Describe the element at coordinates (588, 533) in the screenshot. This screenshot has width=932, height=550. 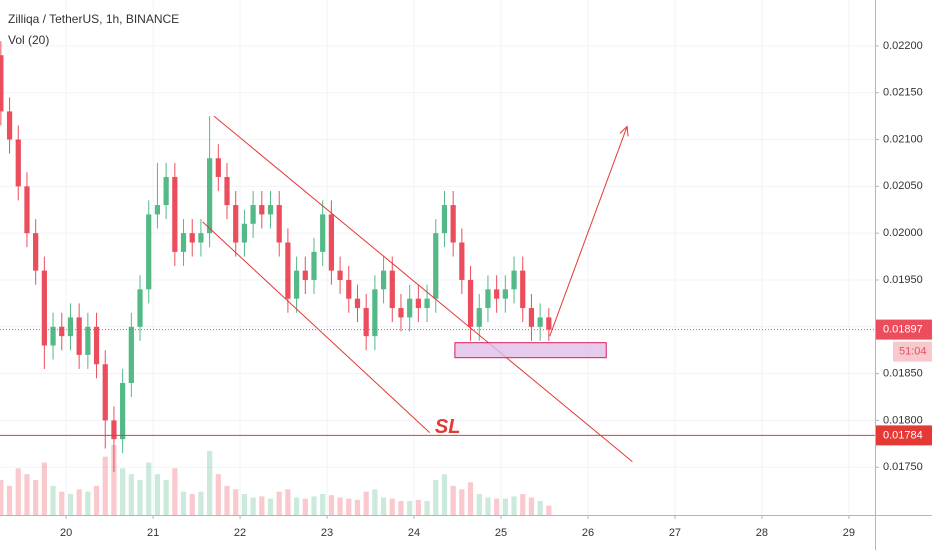
I see `x-tick-label: 26` at that location.